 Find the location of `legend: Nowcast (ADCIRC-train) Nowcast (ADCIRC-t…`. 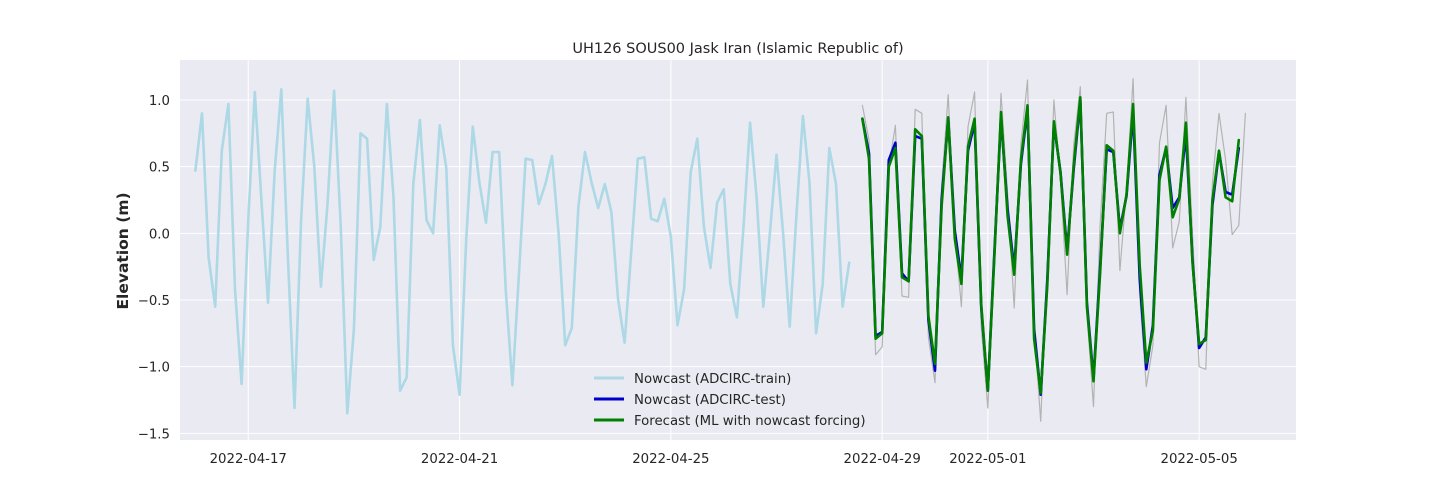

legend: Nowcast (ADCIRC-train) Nowcast (ADCIRC-t… is located at coordinates (730, 400).